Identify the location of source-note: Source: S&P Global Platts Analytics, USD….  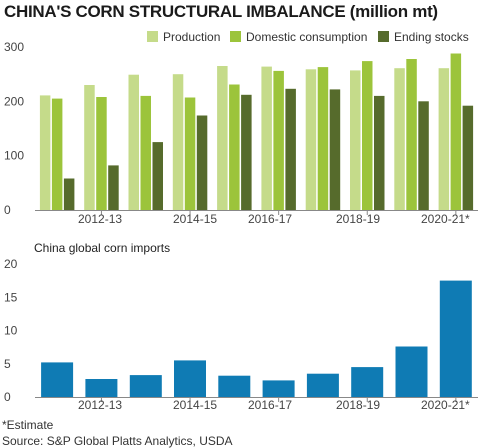
(117, 441).